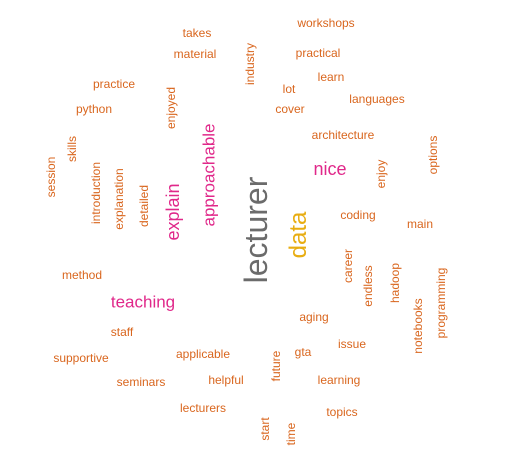  I want to click on word-session: session, so click(51, 177).